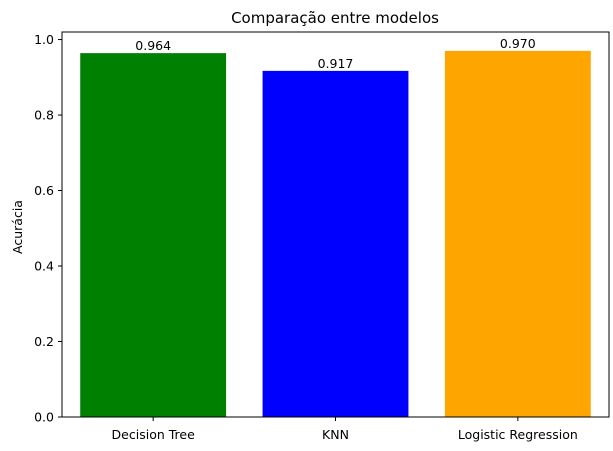  I want to click on y-tick-label: 0.2, so click(44, 341).